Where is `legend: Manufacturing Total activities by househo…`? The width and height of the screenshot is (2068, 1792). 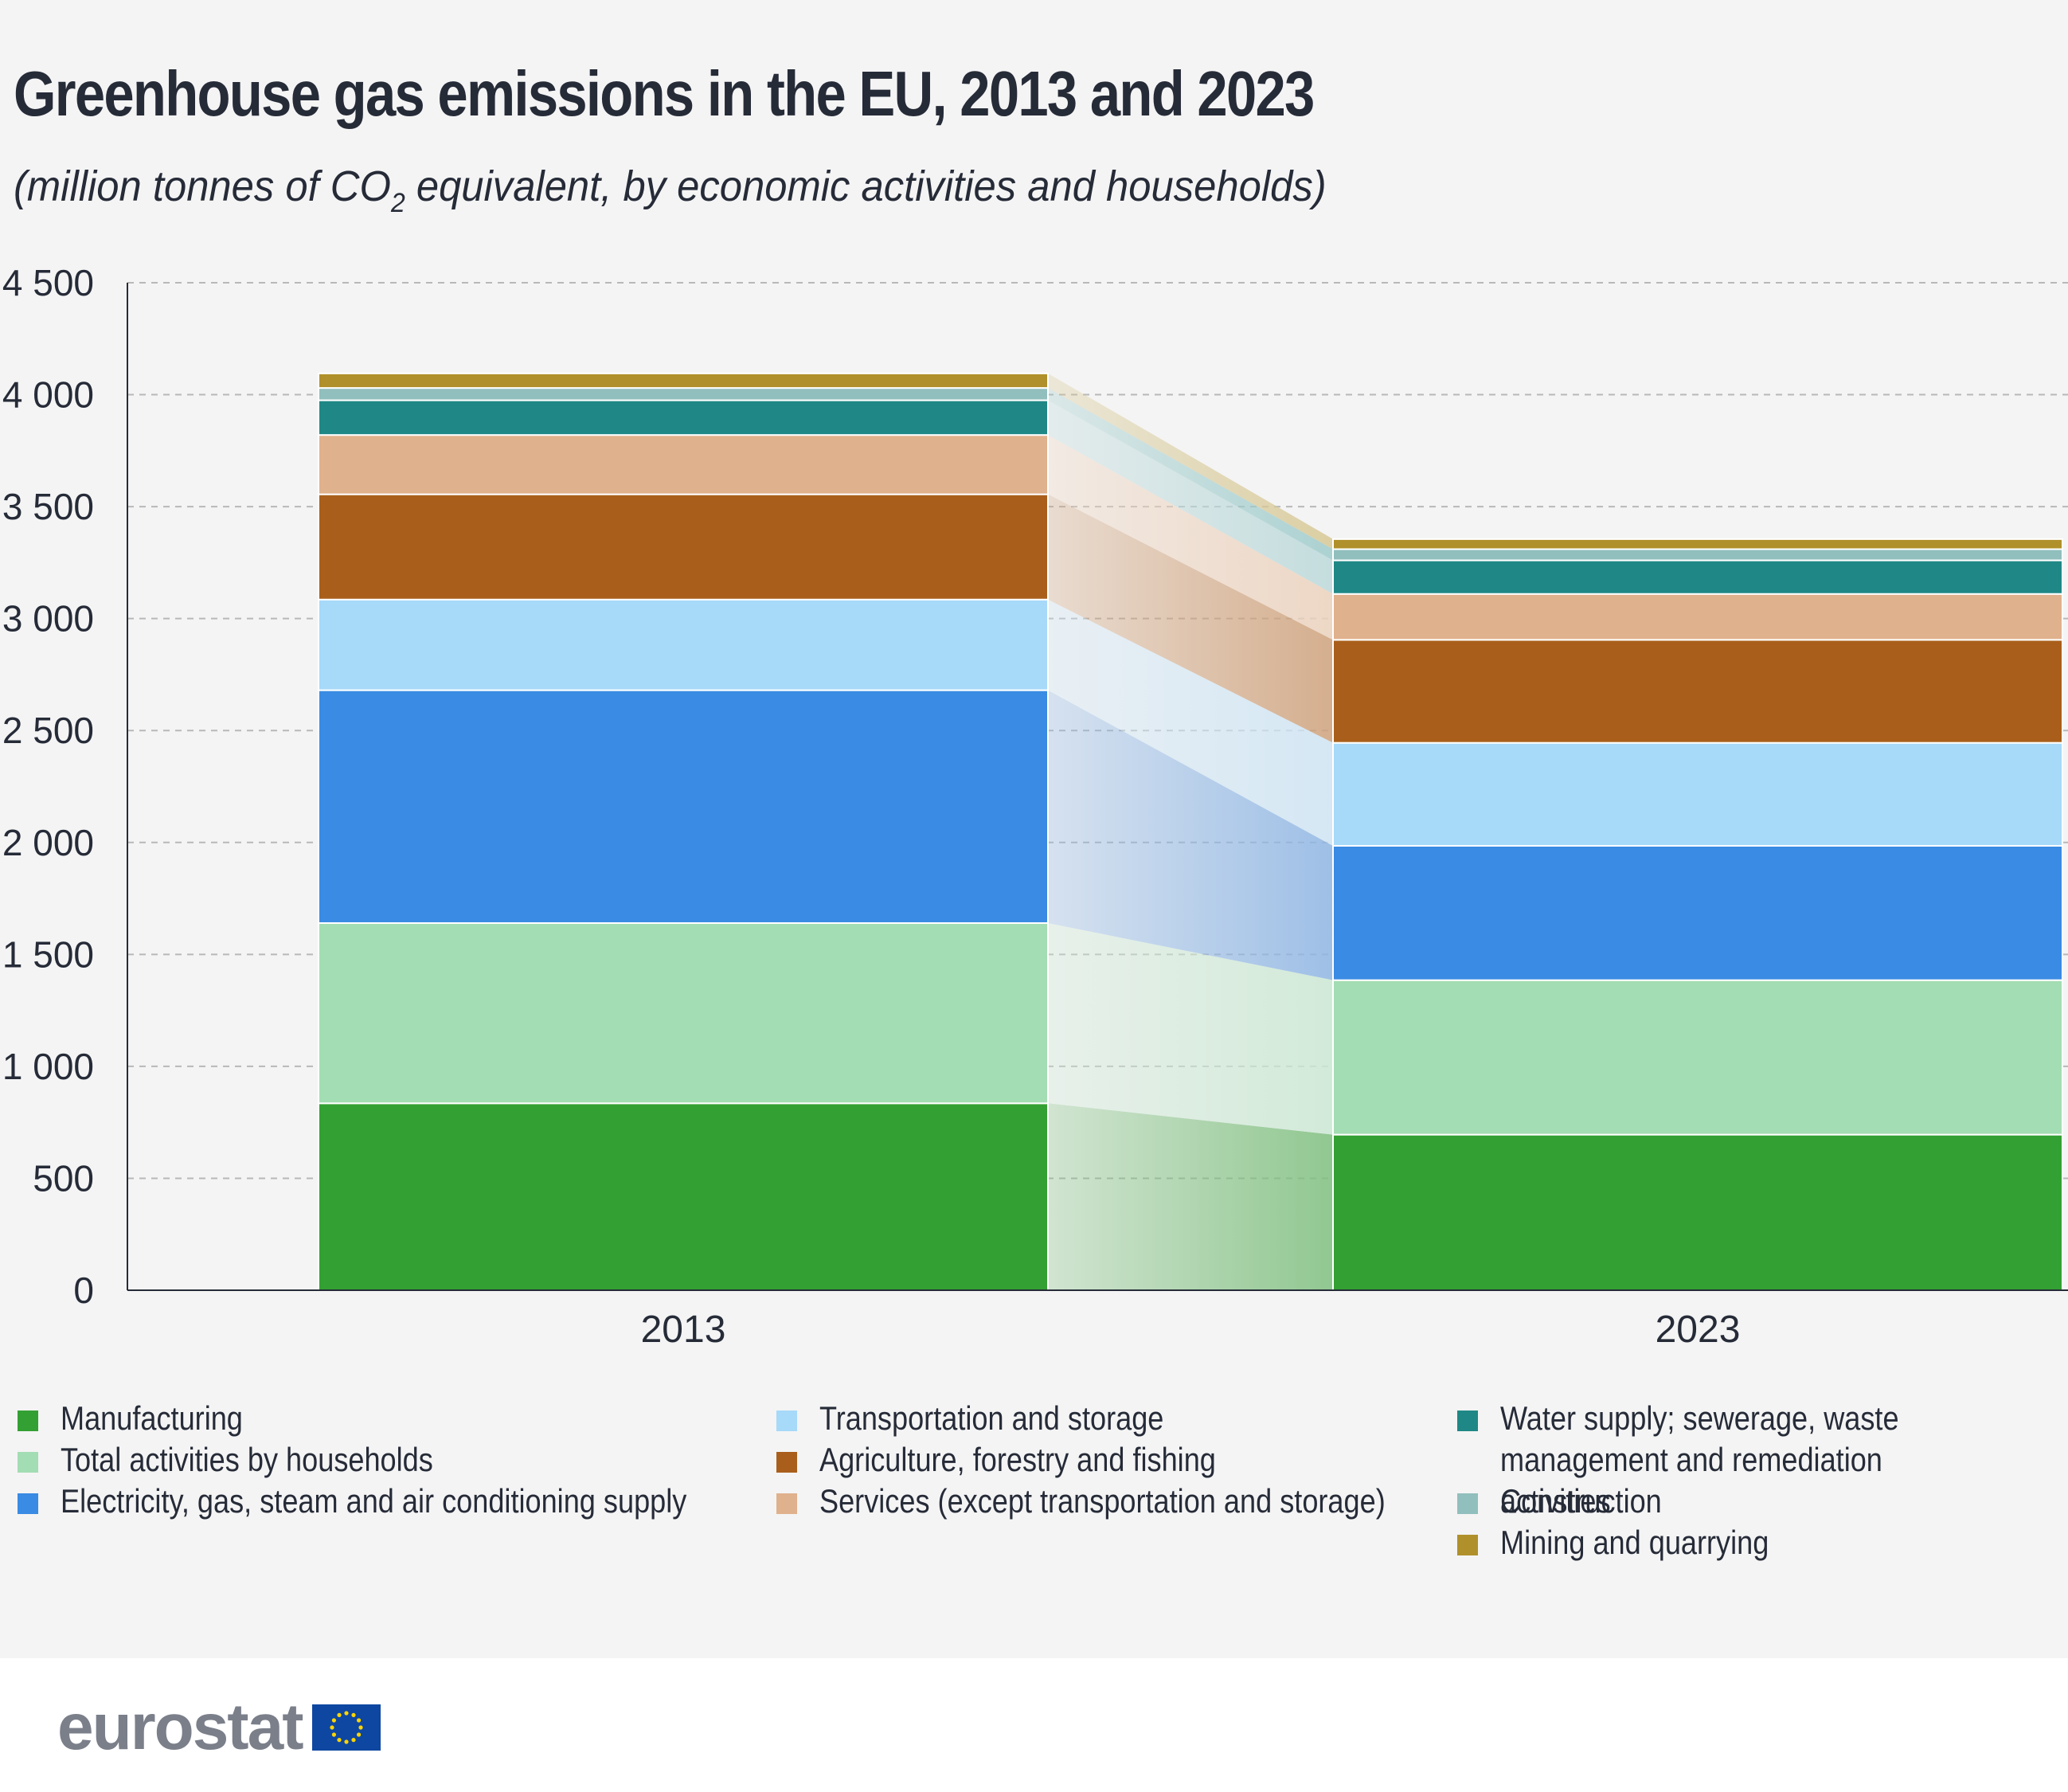 legend: Manufacturing Total activities by househo… is located at coordinates (1034, 1493).